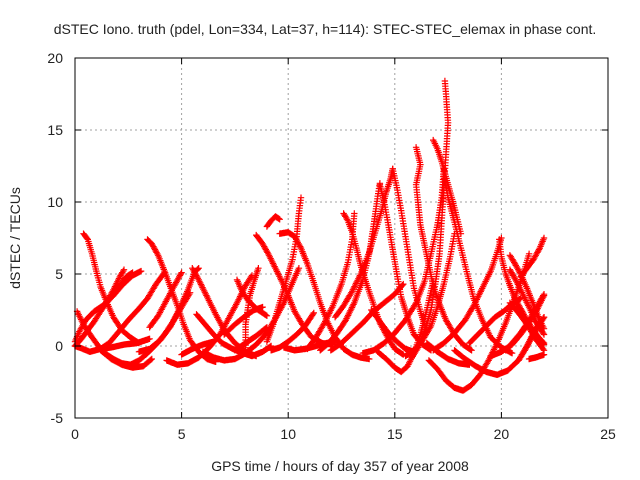  What do you see at coordinates (55, 58) in the screenshot?
I see `y-tick-label: 20` at bounding box center [55, 58].